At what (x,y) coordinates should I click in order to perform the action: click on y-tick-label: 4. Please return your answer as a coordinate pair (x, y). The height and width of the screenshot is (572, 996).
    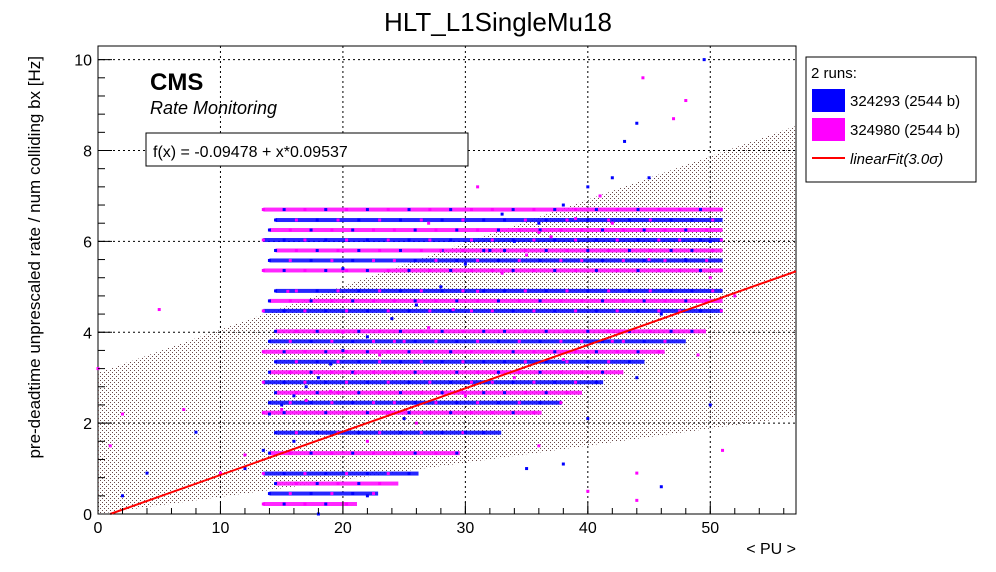
    Looking at the image, I should click on (87, 333).